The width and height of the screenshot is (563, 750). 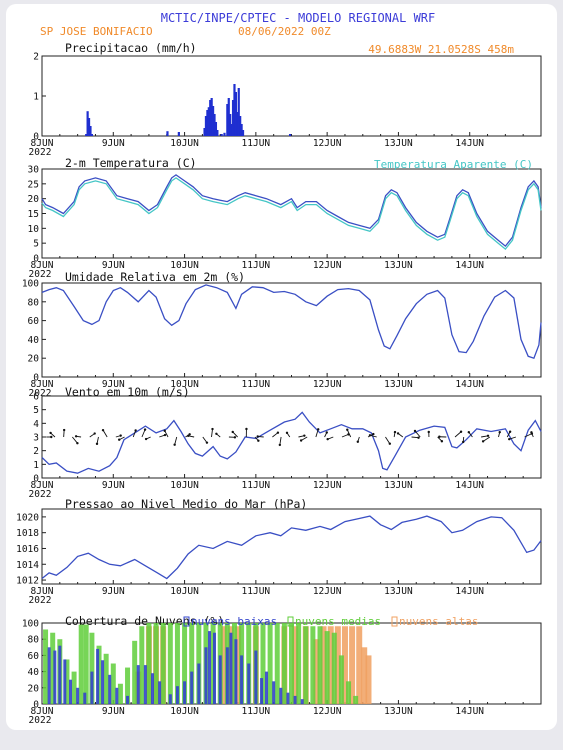 What do you see at coordinates (36, 137) in the screenshot?
I see `y-tick-label: 0` at bounding box center [36, 137].